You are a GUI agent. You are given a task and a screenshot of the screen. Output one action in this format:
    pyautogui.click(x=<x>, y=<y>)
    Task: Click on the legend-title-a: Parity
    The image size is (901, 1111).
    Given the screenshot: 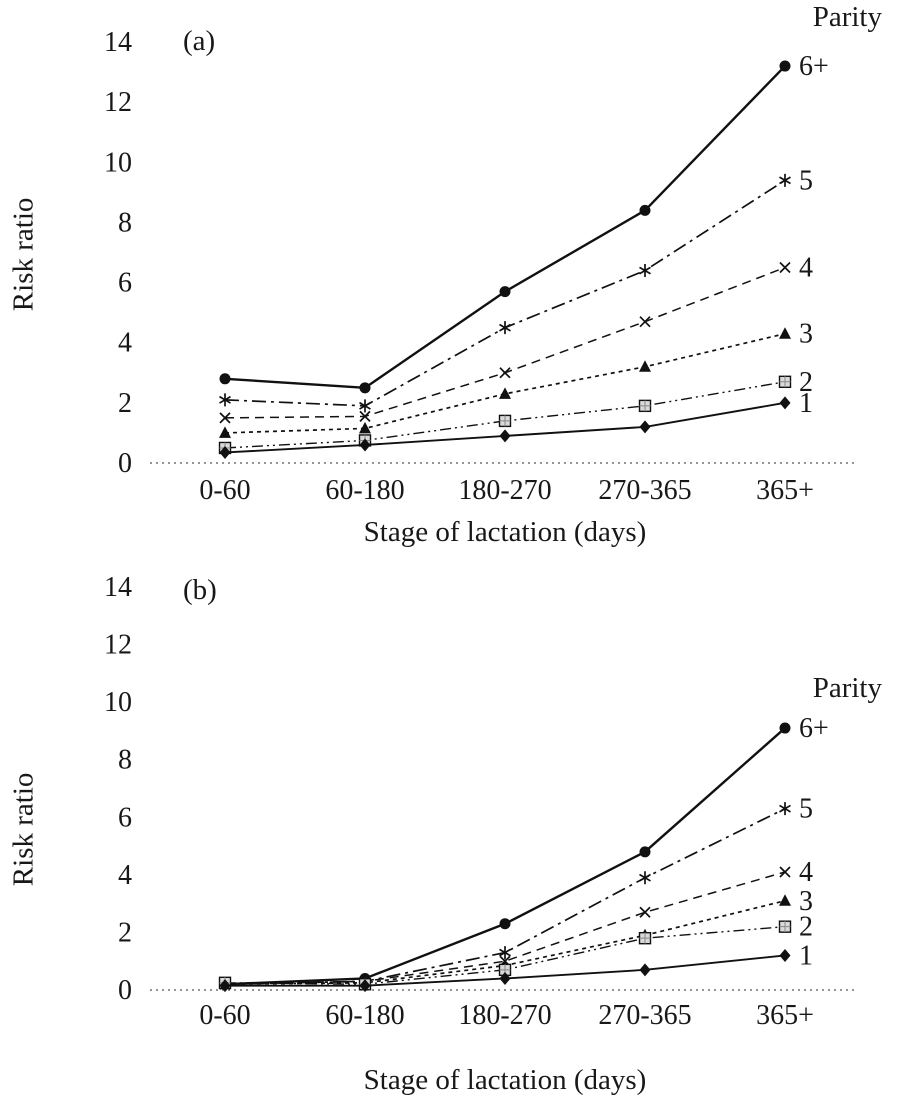 What is the action you would take?
    pyautogui.click(x=847, y=17)
    